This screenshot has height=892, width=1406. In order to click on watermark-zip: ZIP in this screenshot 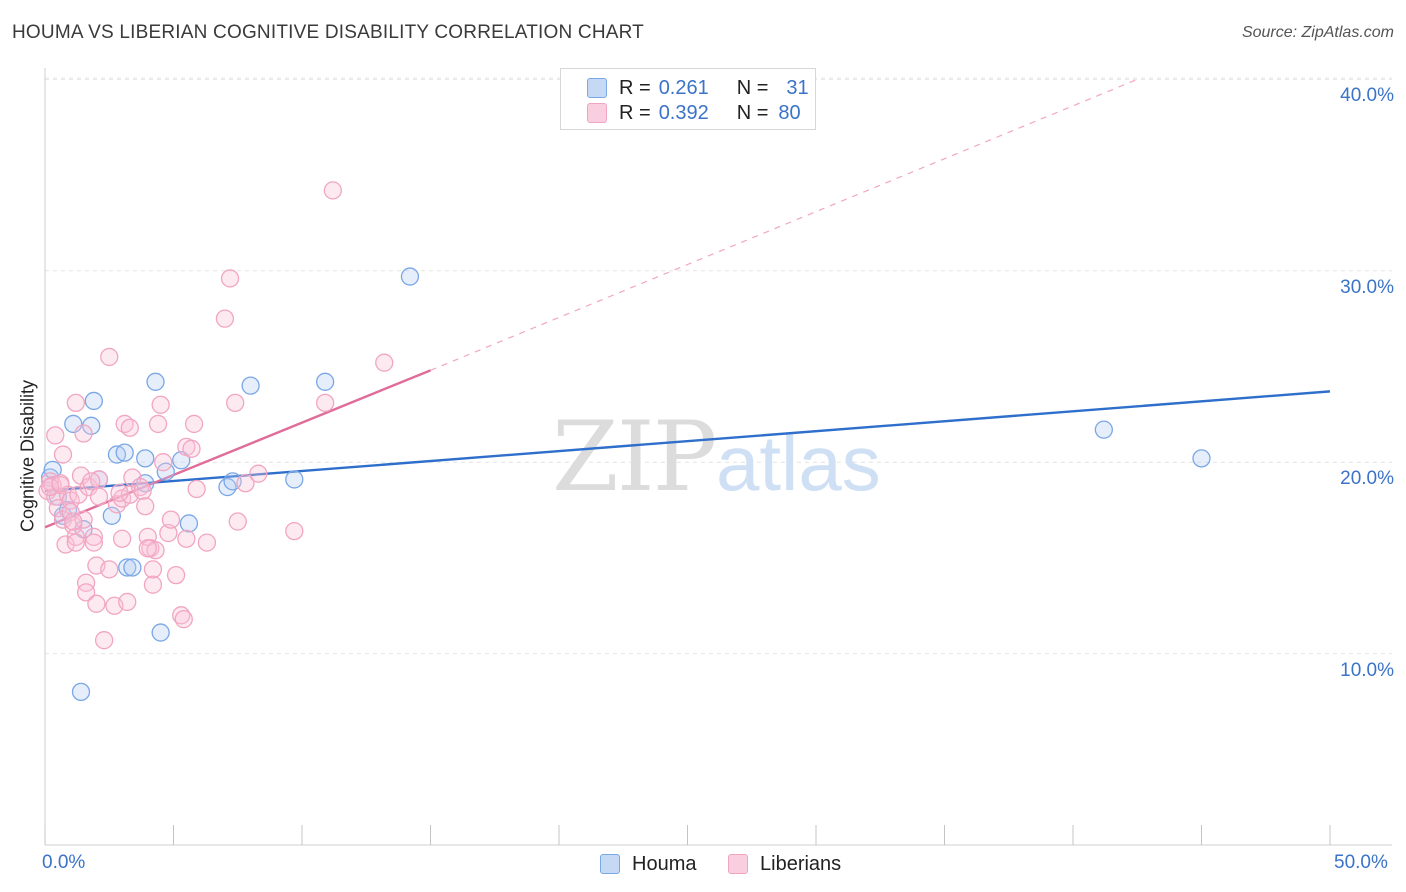, I will do `click(633, 457)`.